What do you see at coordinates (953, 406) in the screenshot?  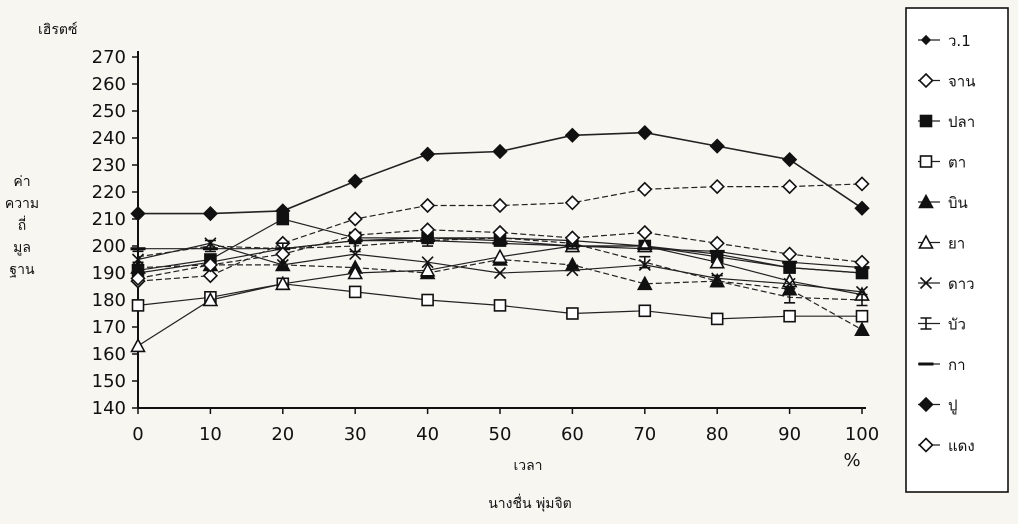 I see `legend-label: ปู` at bounding box center [953, 406].